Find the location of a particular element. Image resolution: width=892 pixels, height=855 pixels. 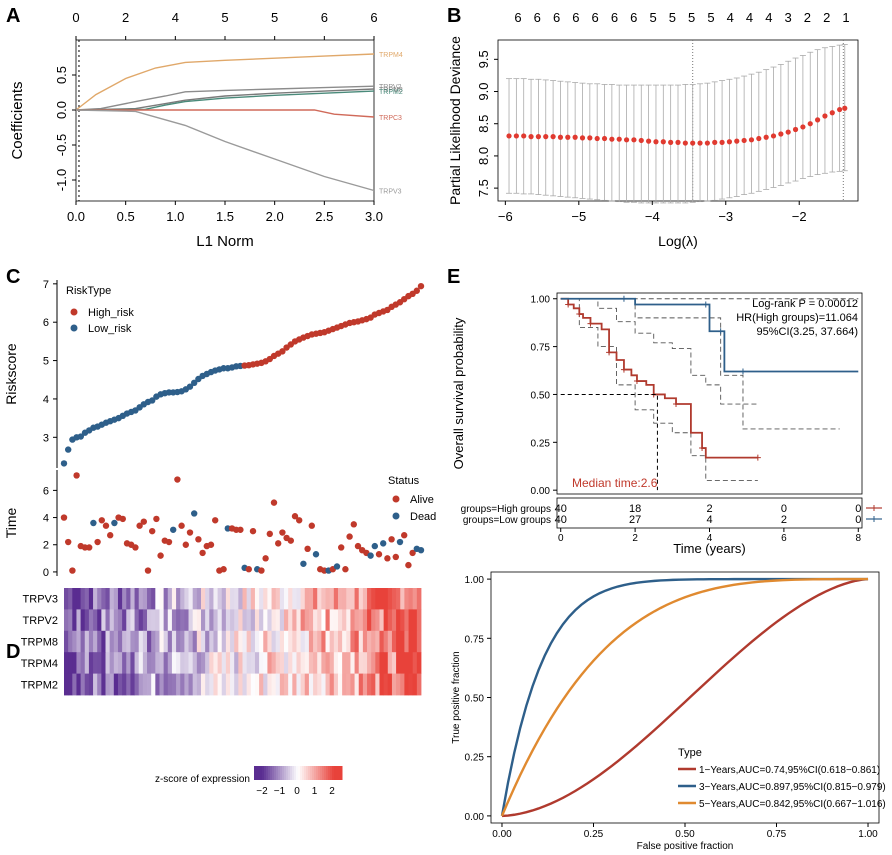

top-count-label: 3 is located at coordinates (788, 17).